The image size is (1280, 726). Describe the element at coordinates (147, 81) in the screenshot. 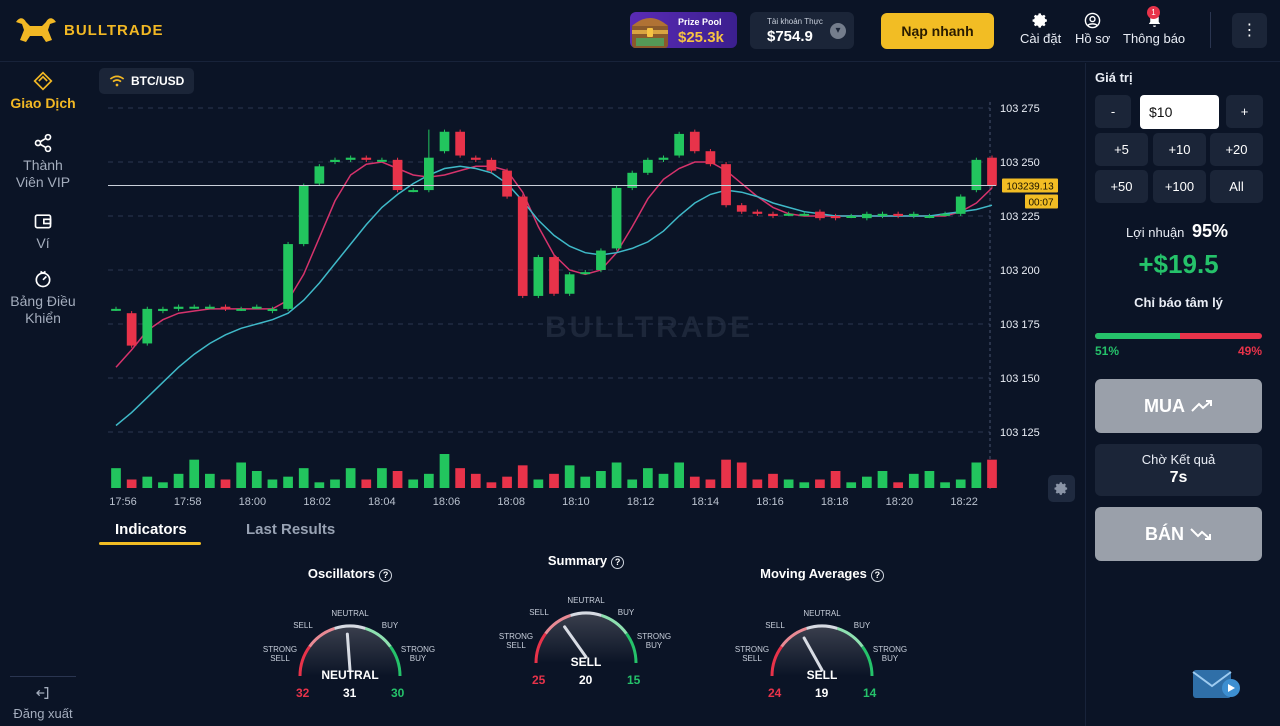

I see `asset-selector: BTC/USD` at that location.